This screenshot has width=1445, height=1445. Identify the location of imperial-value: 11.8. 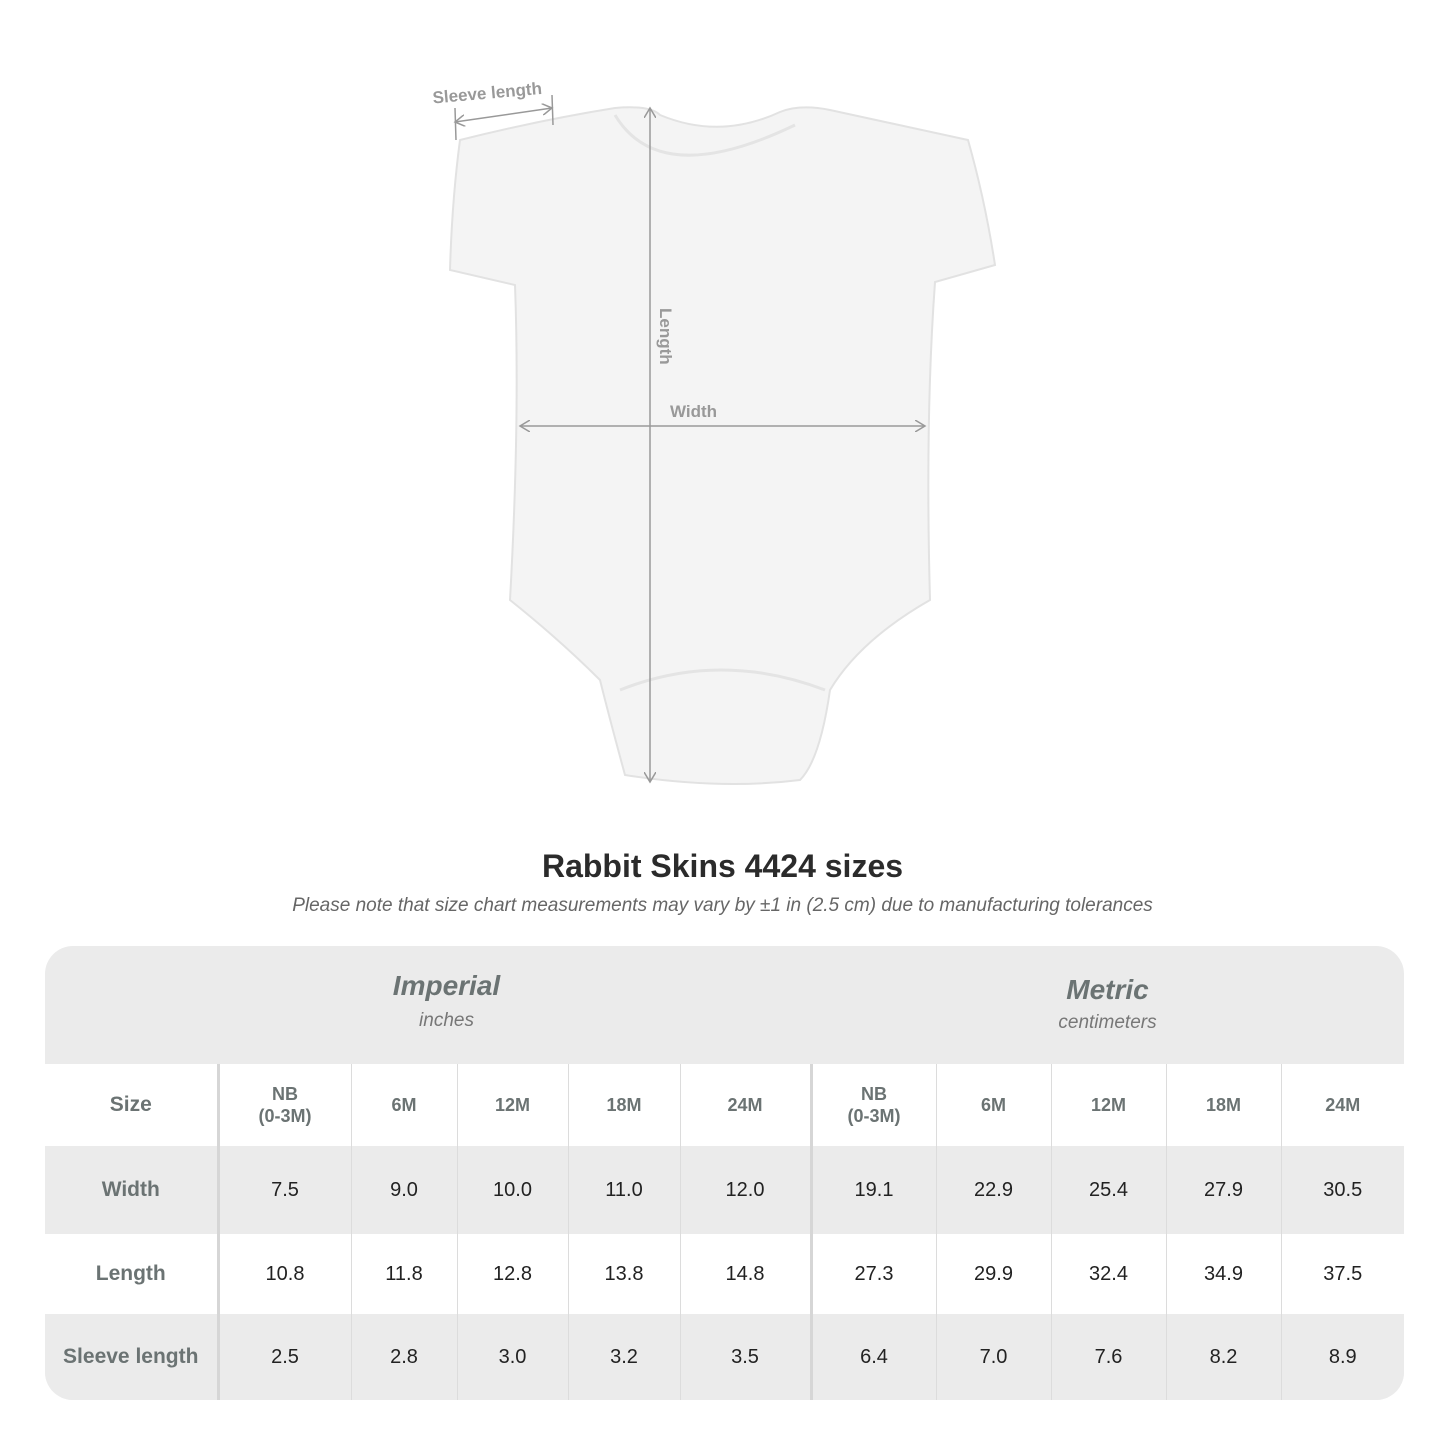
(403, 1274).